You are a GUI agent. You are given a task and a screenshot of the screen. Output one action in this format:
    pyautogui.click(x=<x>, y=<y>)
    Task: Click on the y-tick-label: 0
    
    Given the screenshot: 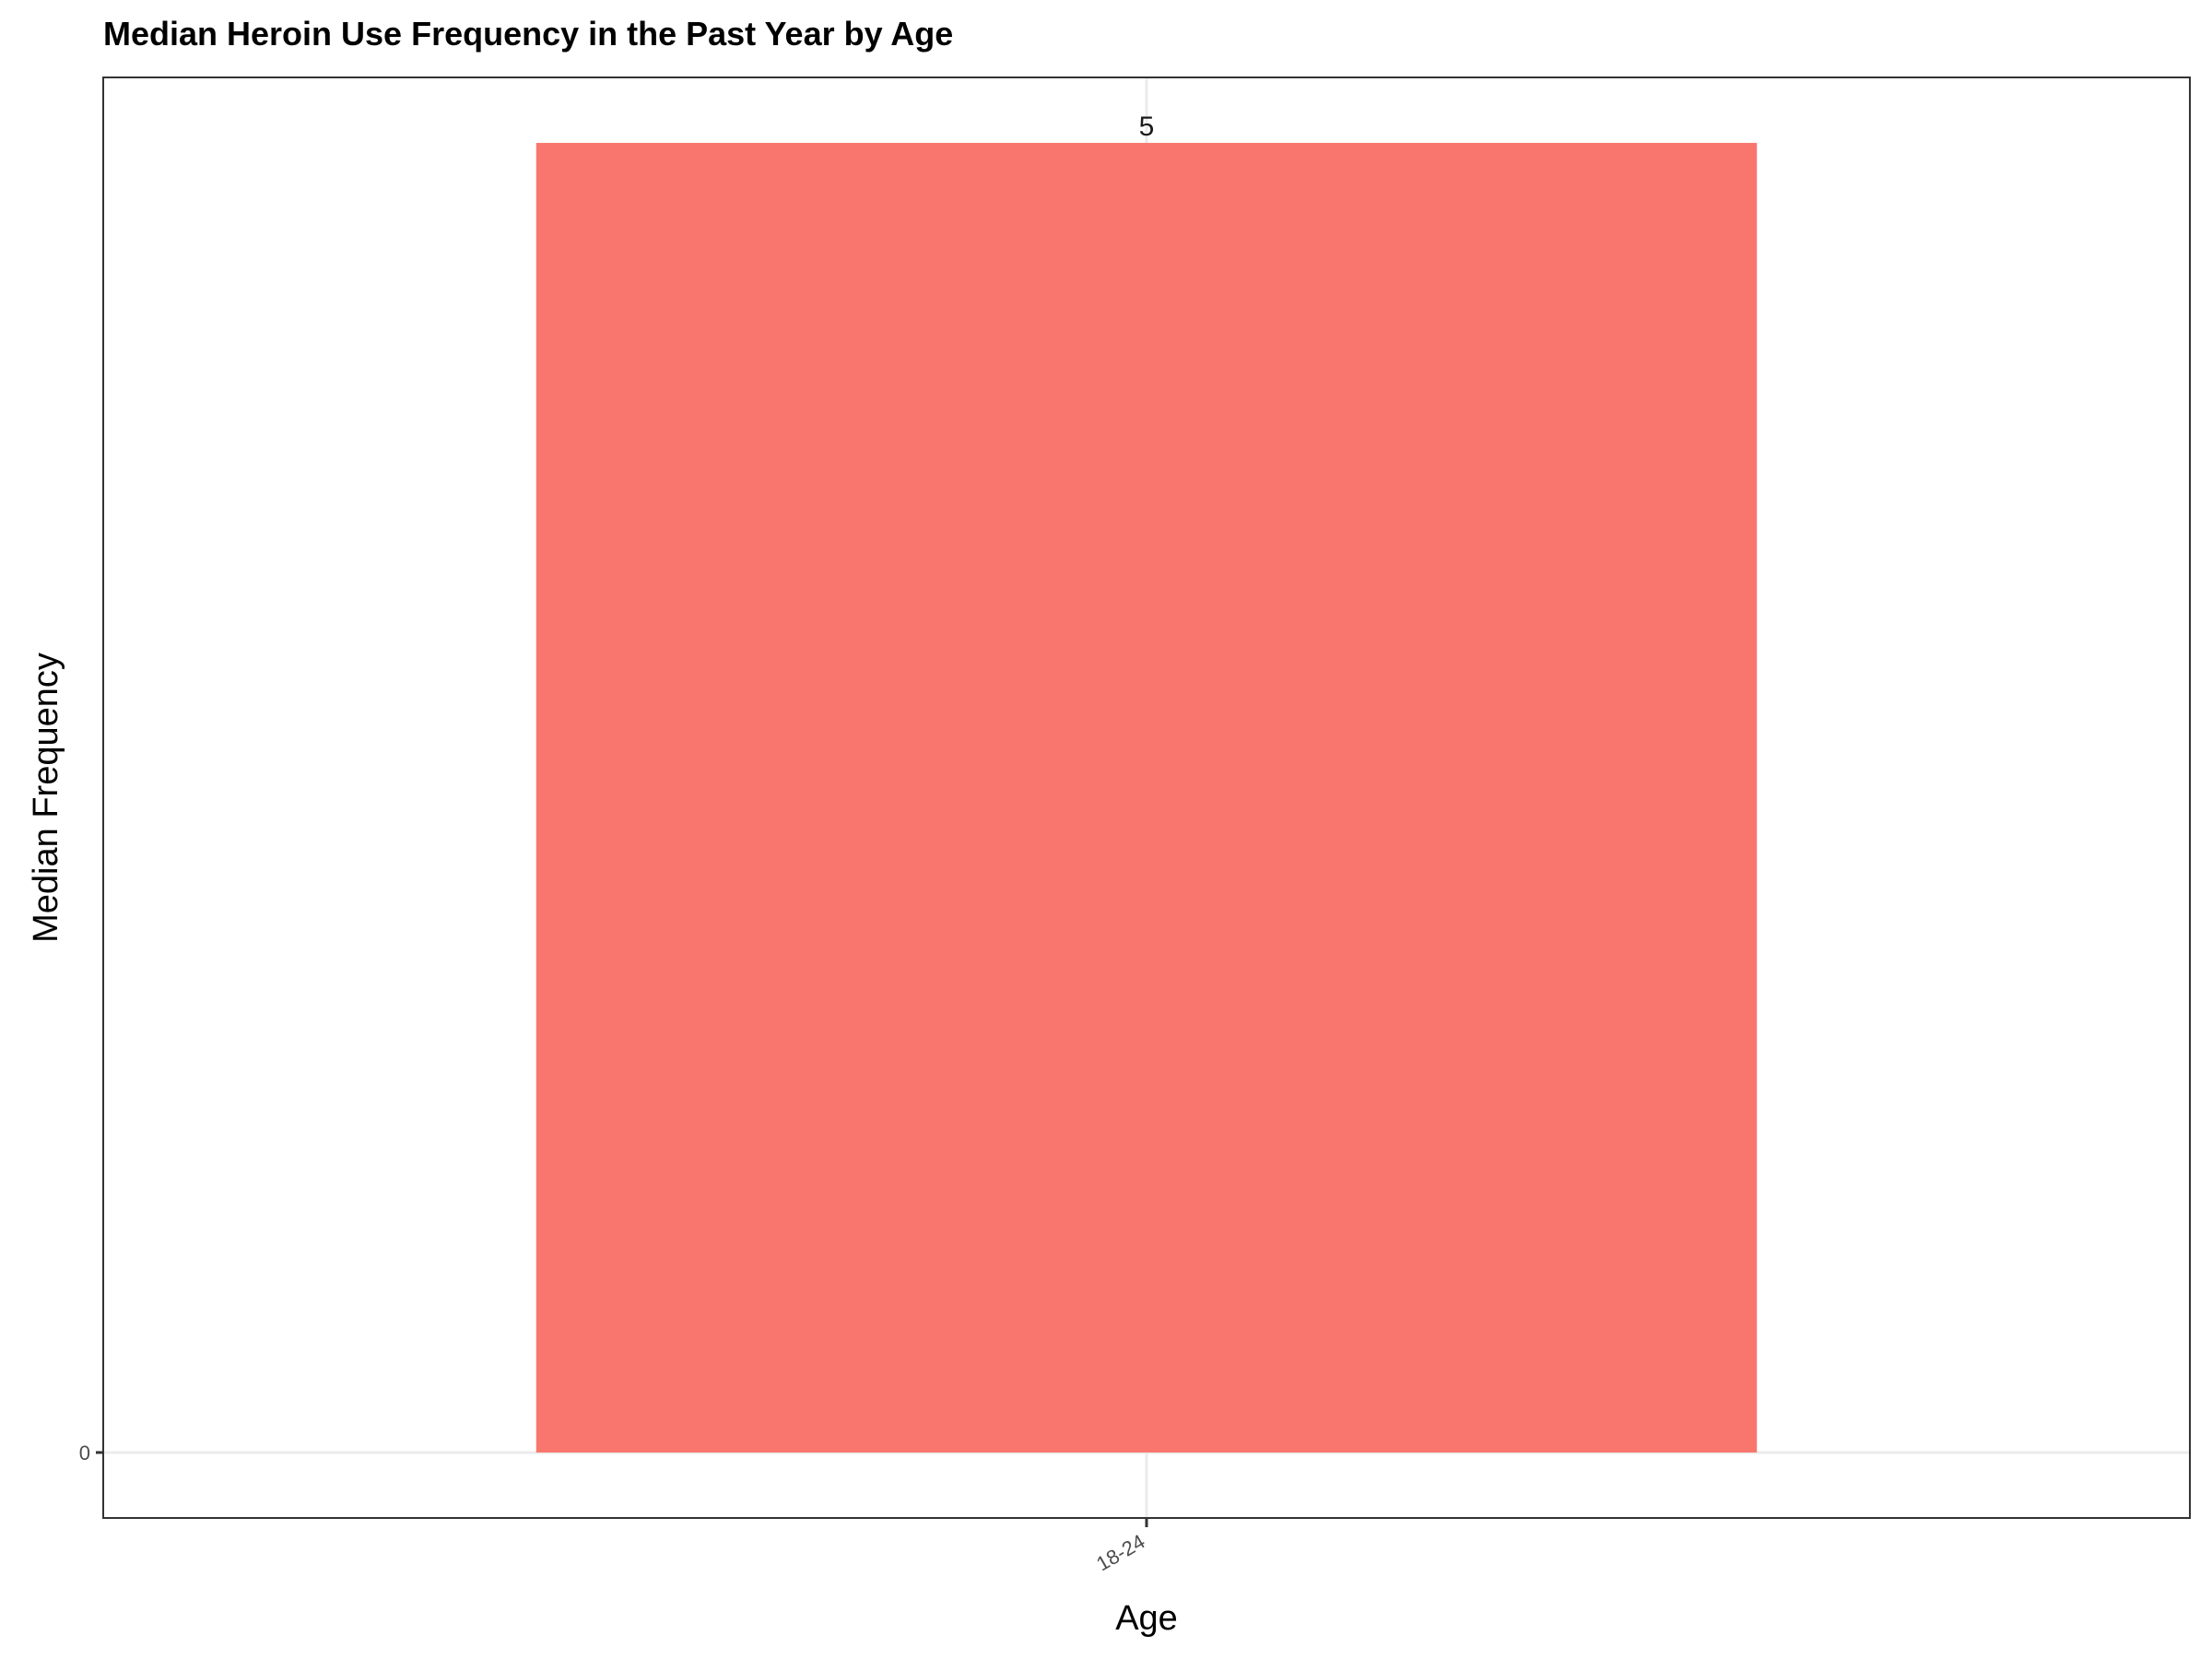 What is the action you would take?
    pyautogui.click(x=84, y=1453)
    